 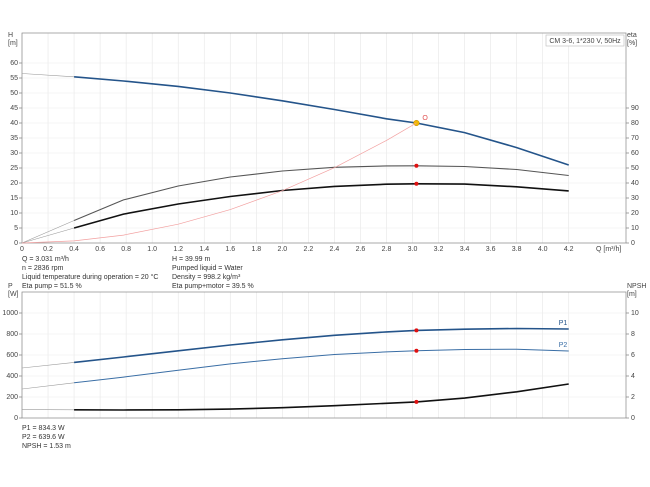 I want to click on y2-tick-label: 6, so click(x=633, y=355).